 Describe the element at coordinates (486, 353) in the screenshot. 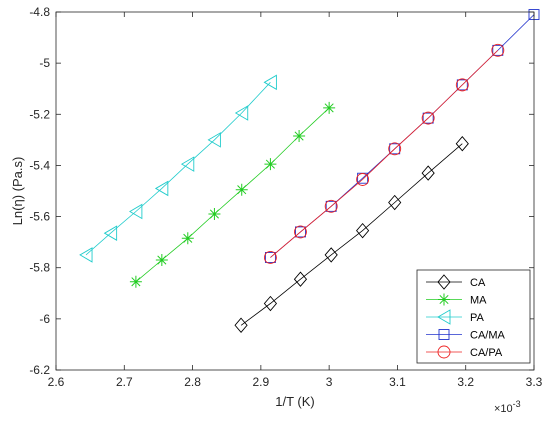

I see `legend-label: CA/PA` at that location.